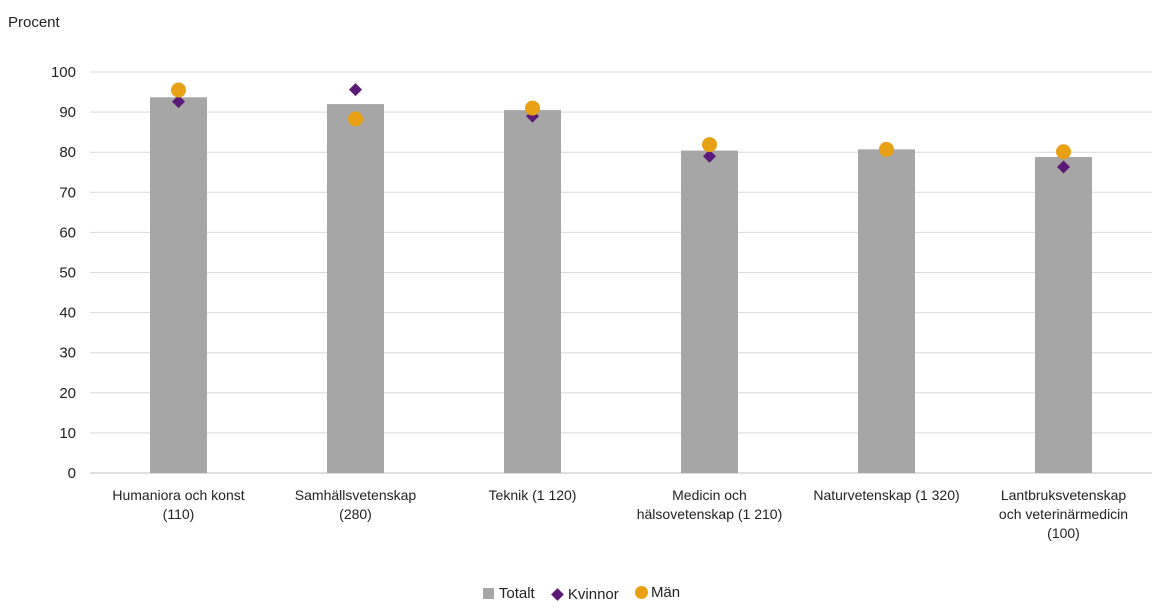 This screenshot has height=609, width=1163. What do you see at coordinates (179, 505) in the screenshot?
I see `x-tick-label: Humaniora och konst (110)` at bounding box center [179, 505].